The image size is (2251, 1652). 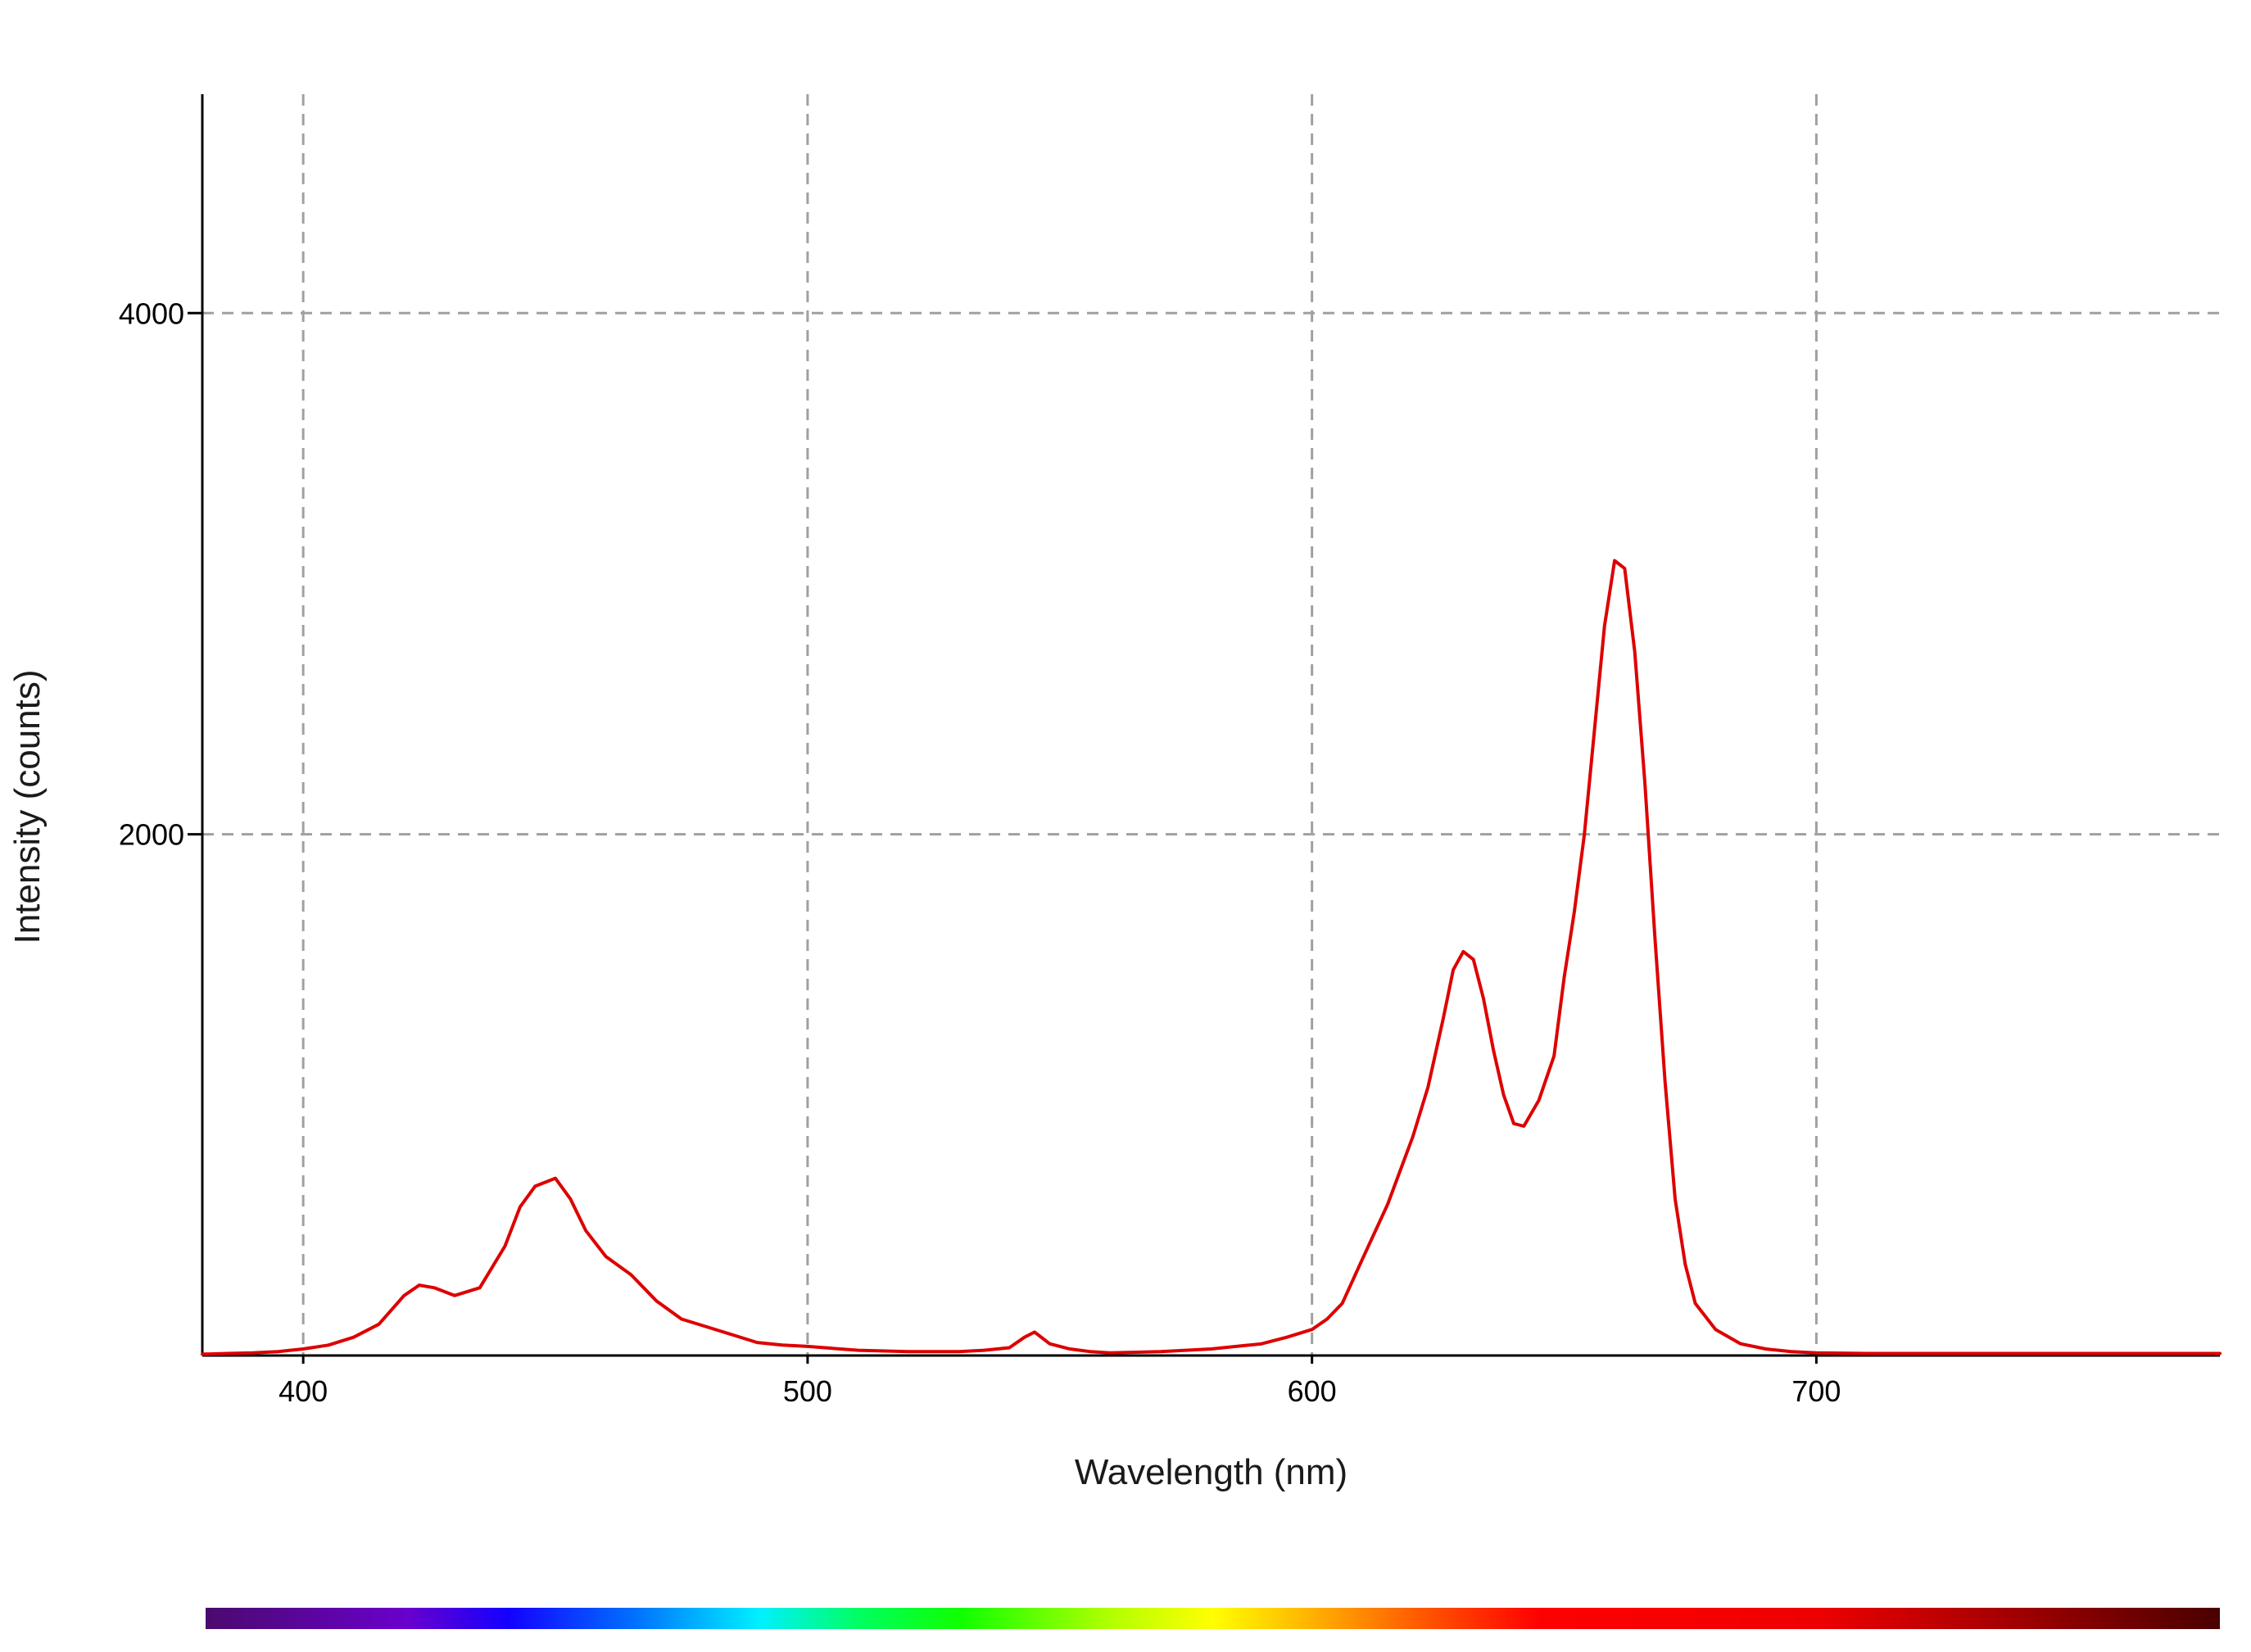 I want to click on y-tick-label: 4000, so click(x=152, y=313).